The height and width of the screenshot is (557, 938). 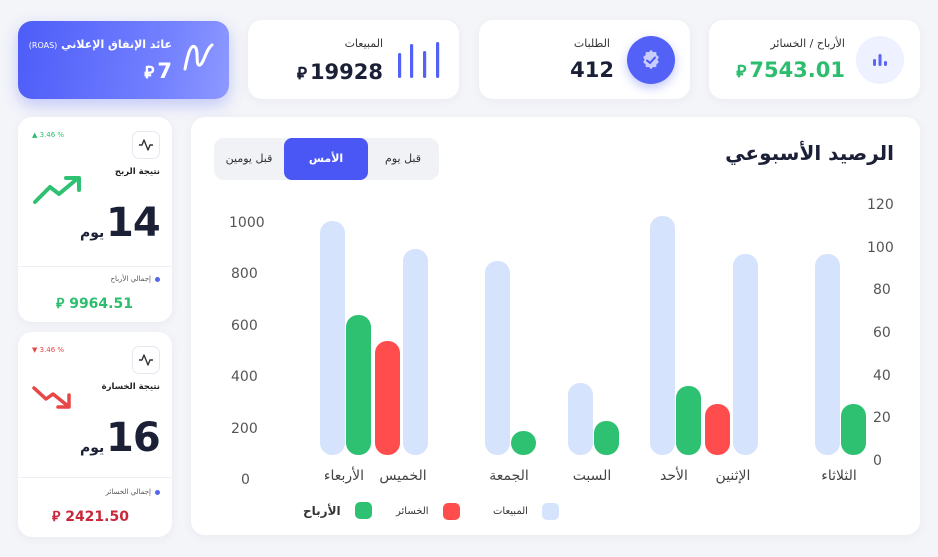 What do you see at coordinates (199, 57) in the screenshot?
I see `squiggle-icon` at bounding box center [199, 57].